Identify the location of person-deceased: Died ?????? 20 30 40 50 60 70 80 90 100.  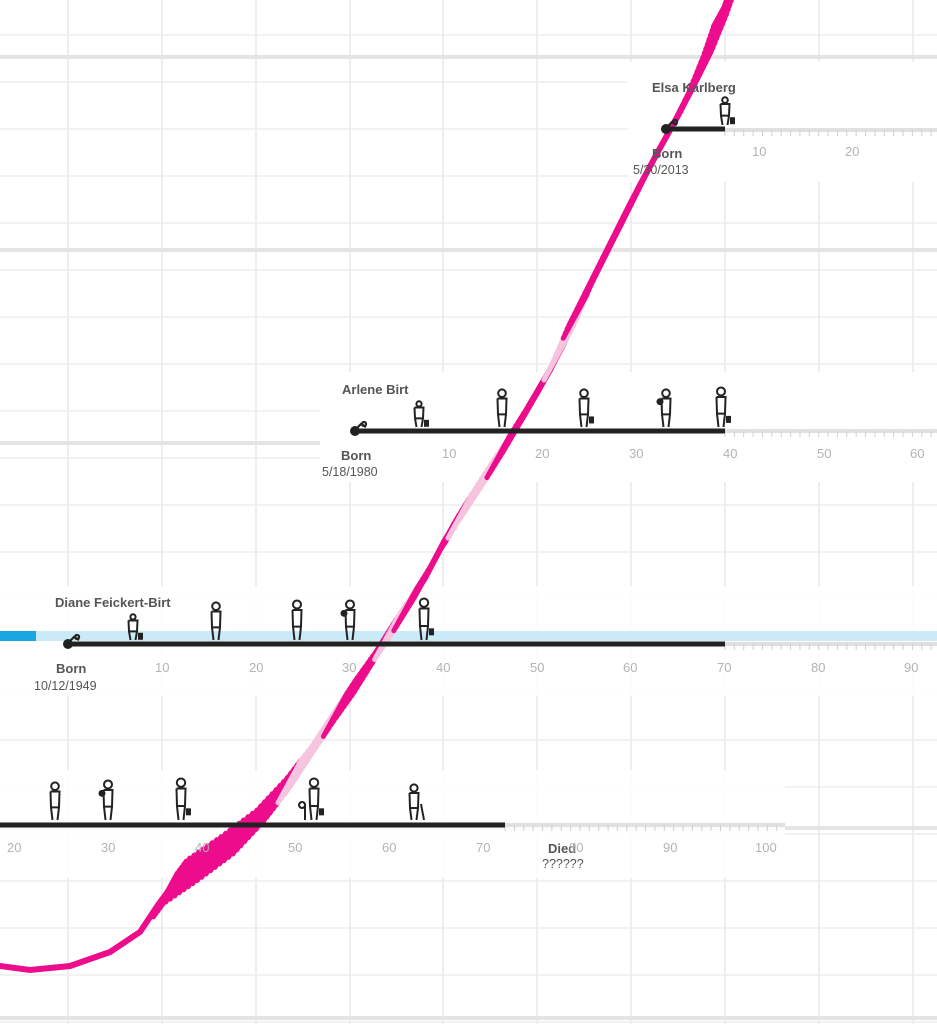
(392, 855).